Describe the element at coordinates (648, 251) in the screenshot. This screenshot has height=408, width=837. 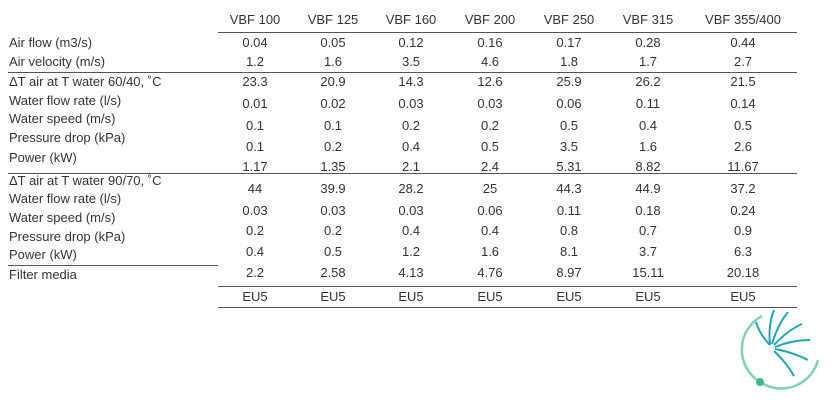
I see `cell: 3.7` at that location.